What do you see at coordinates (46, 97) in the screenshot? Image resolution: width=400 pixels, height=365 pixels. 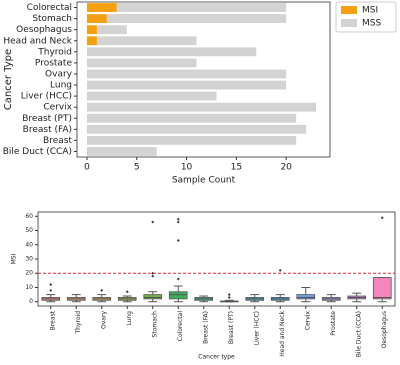 I see `y-tick-label: Liver (HCC)` at bounding box center [46, 97].